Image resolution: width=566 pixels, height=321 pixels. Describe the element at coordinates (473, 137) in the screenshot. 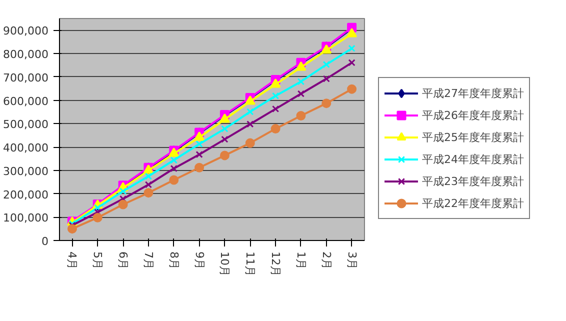

I see `legend-label: 平成25年度年度累計` at that location.